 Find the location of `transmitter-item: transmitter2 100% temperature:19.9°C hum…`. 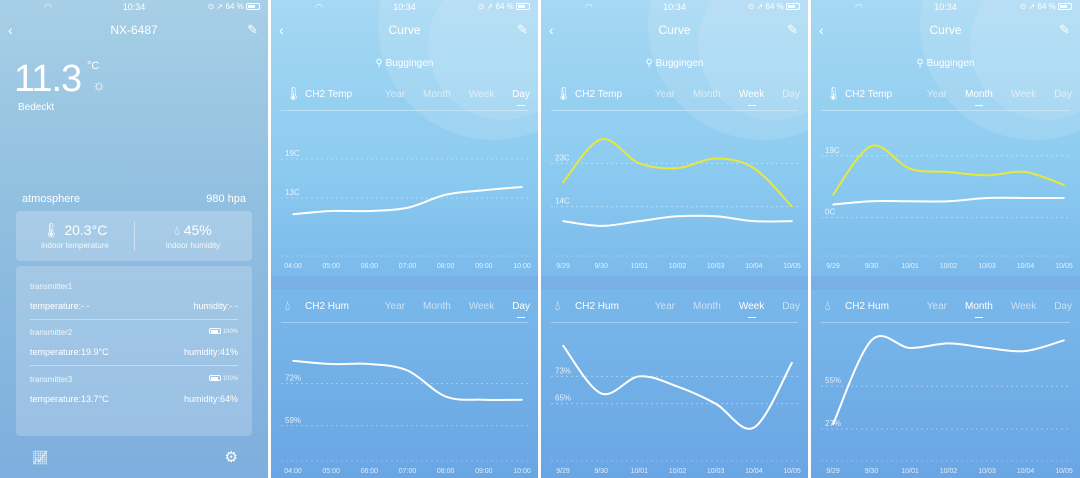

transmitter-item: transmitter2 100% temperature:19.9°C hum… is located at coordinates (134, 347).